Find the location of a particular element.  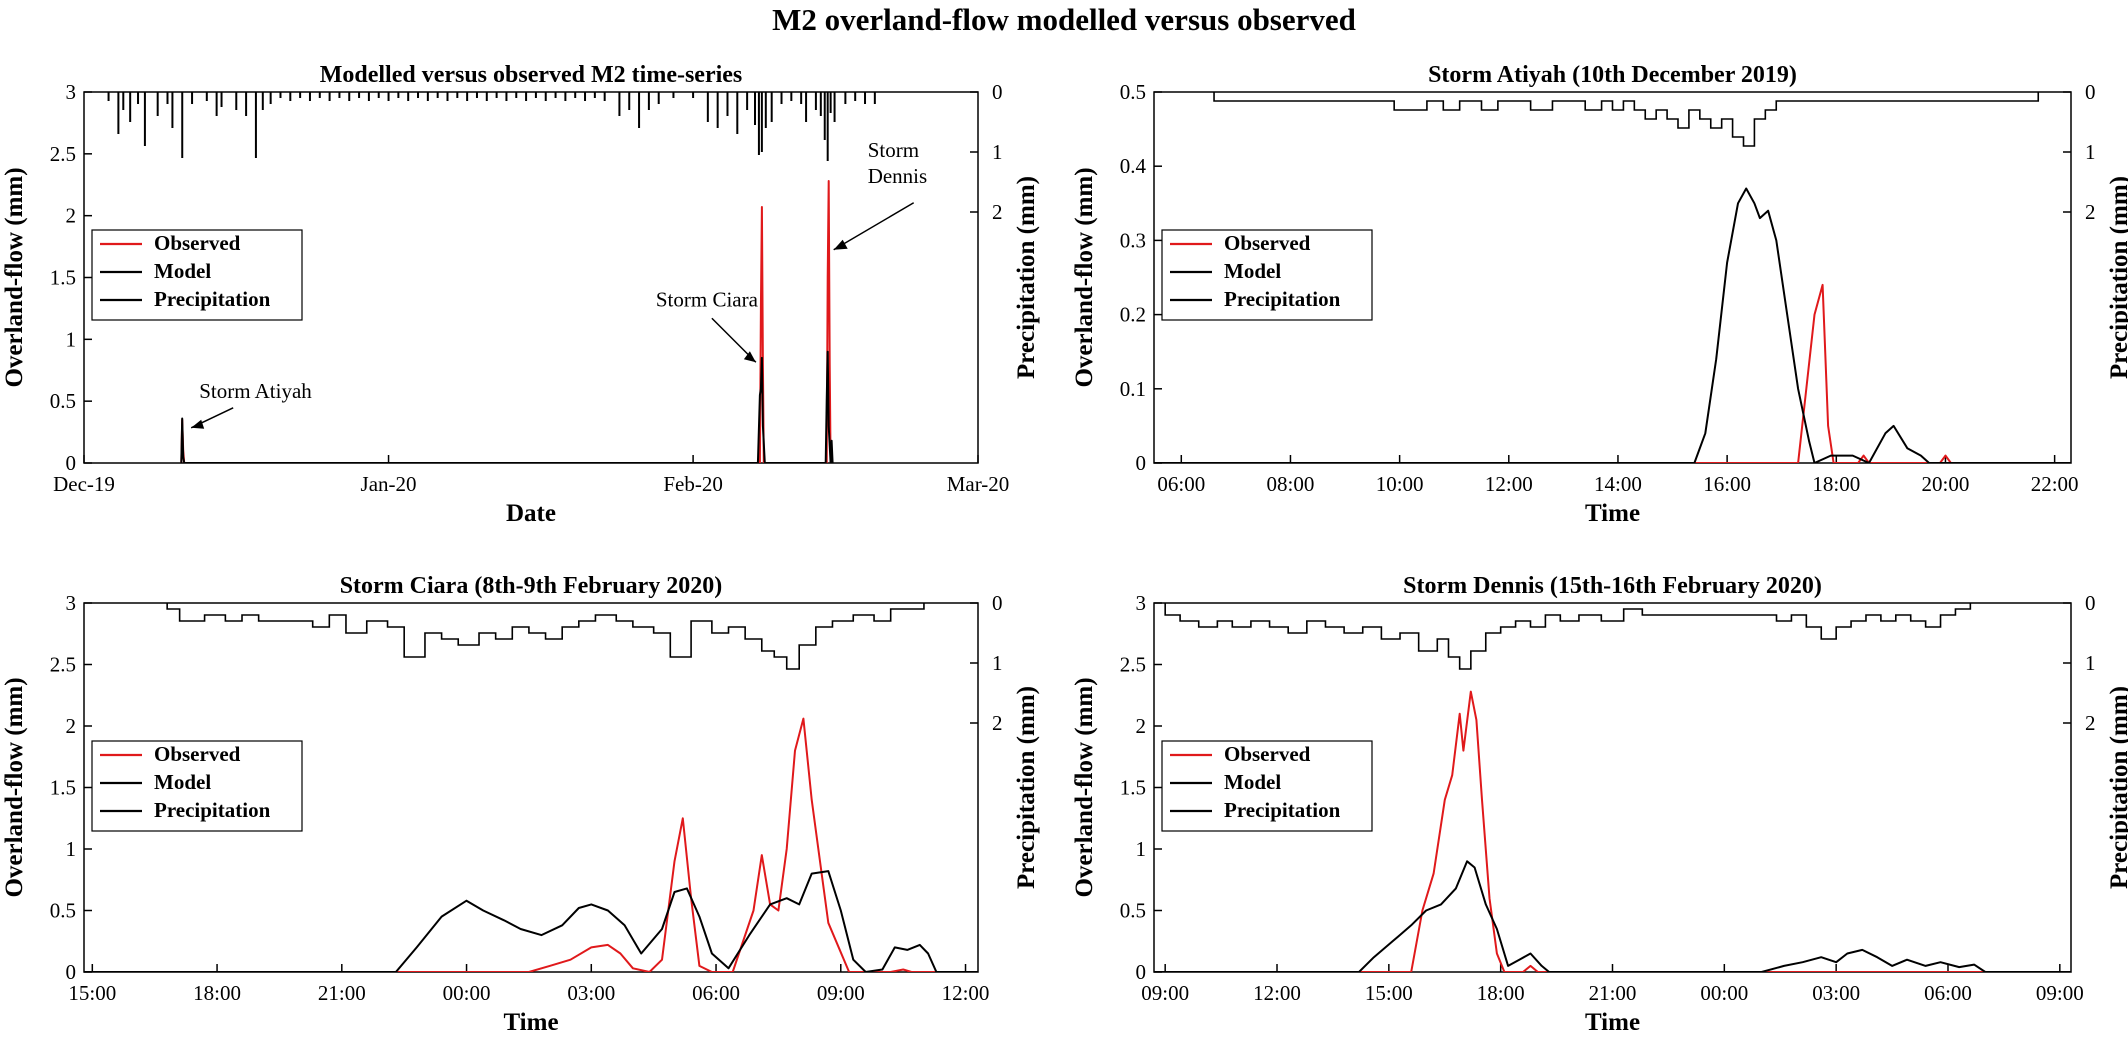

annotation: Storm Ciara is located at coordinates (707, 325).